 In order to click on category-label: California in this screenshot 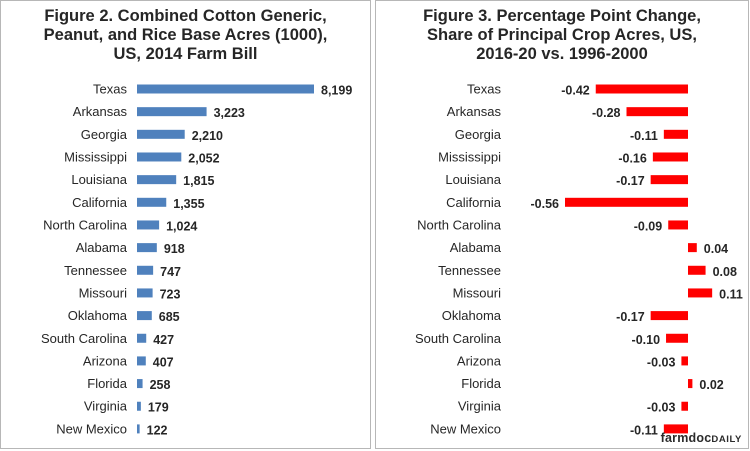, I will do `click(100, 202)`.